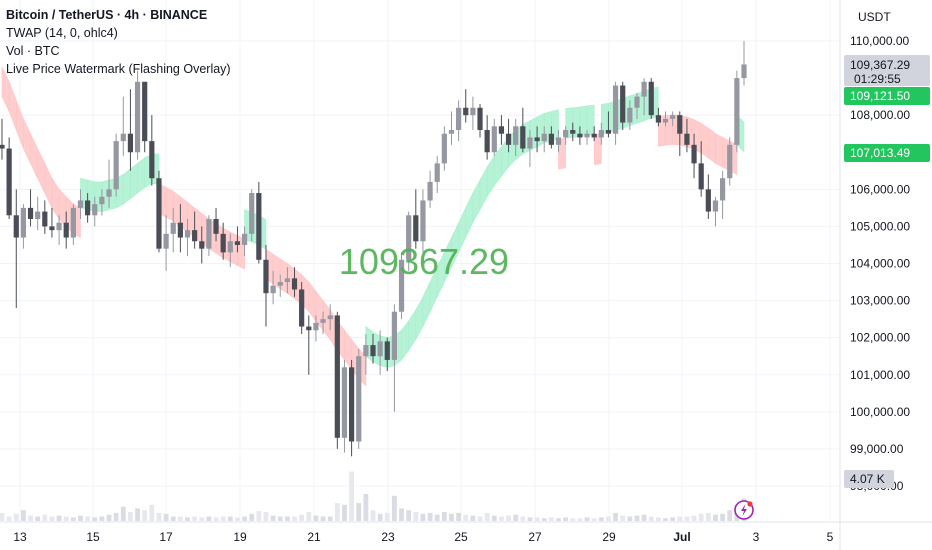 This screenshot has height=550, width=932. Describe the element at coordinates (880, 96) in the screenshot. I see `twap-upper-label: 109,121.50` at that location.